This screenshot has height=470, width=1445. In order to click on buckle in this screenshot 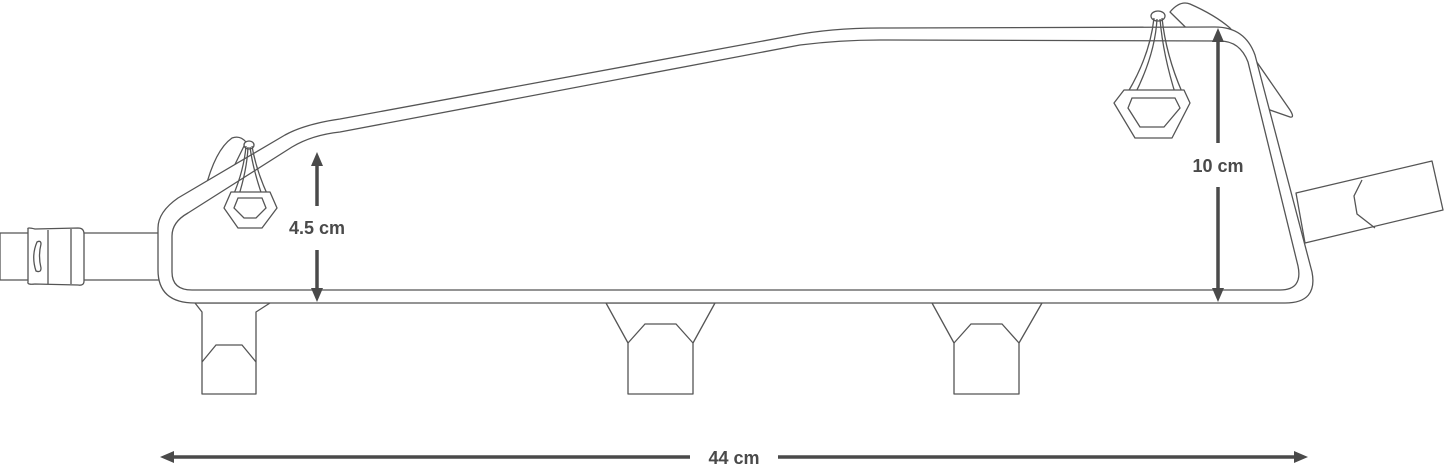, I will do `click(56, 256)`.